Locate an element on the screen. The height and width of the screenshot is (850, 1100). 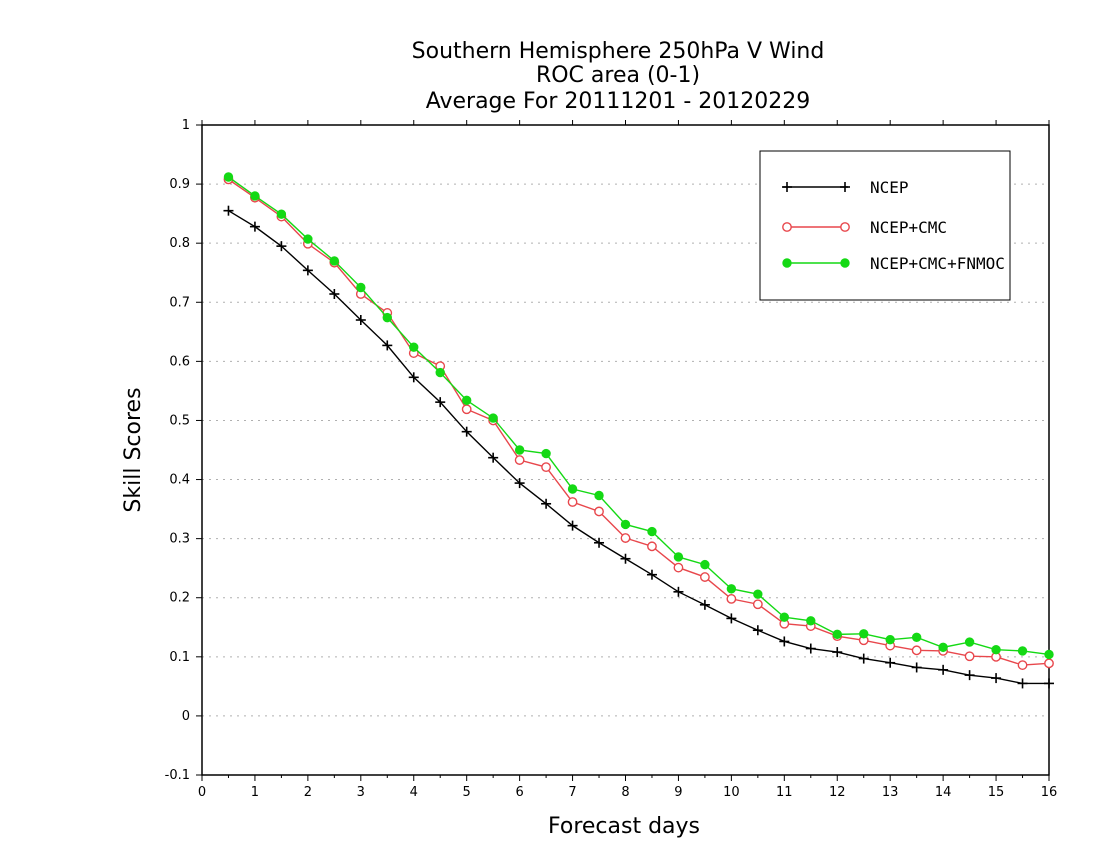
x-tick-label: 3 is located at coordinates (361, 792).